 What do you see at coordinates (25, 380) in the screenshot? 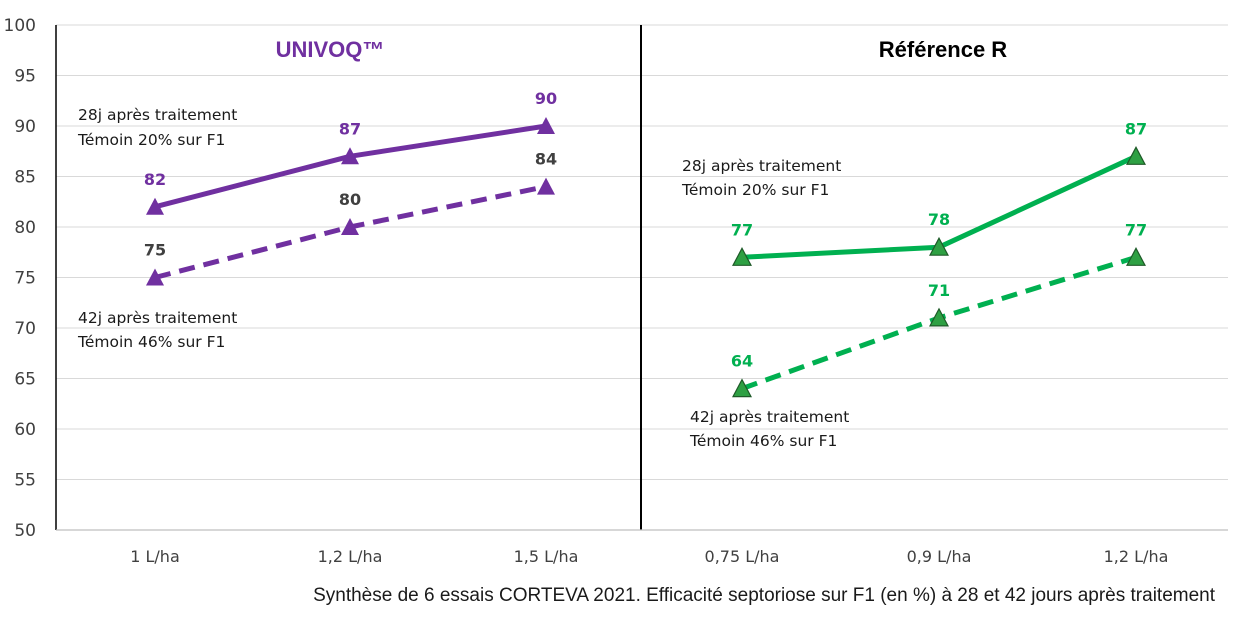
I see `y-tick-label: 65` at bounding box center [25, 380].